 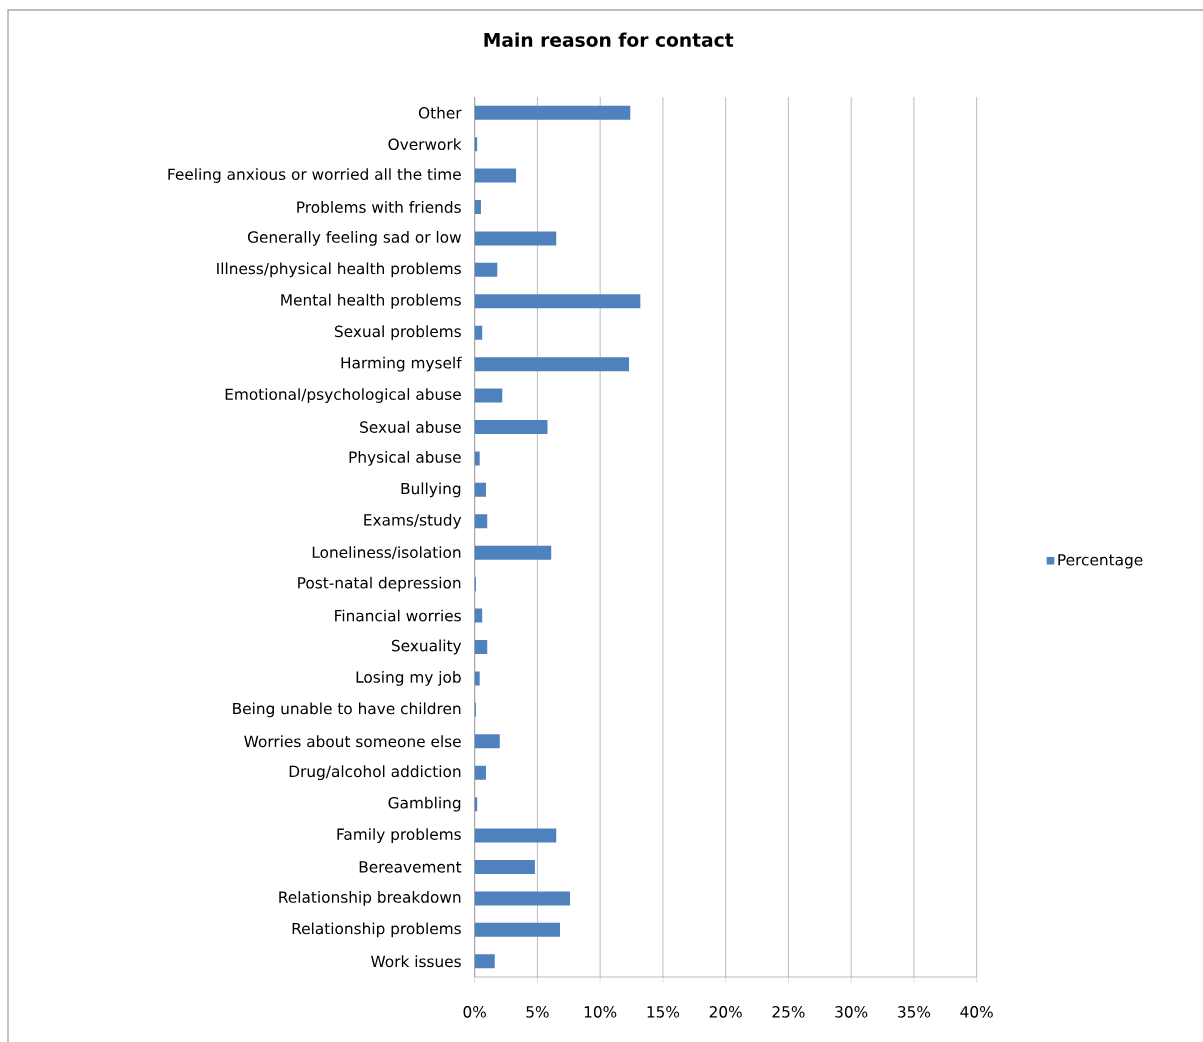 What do you see at coordinates (347, 710) in the screenshot?
I see `y-tick-label: Being unable to have children` at bounding box center [347, 710].